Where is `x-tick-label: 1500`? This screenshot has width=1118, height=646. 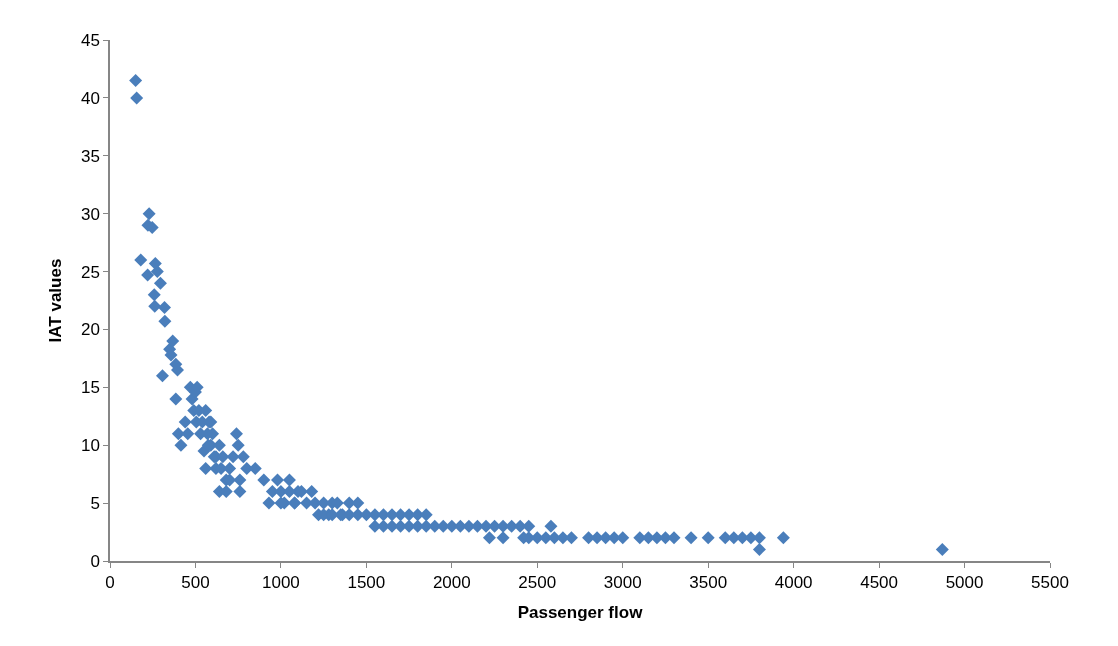 x-tick-label: 1500 is located at coordinates (366, 583).